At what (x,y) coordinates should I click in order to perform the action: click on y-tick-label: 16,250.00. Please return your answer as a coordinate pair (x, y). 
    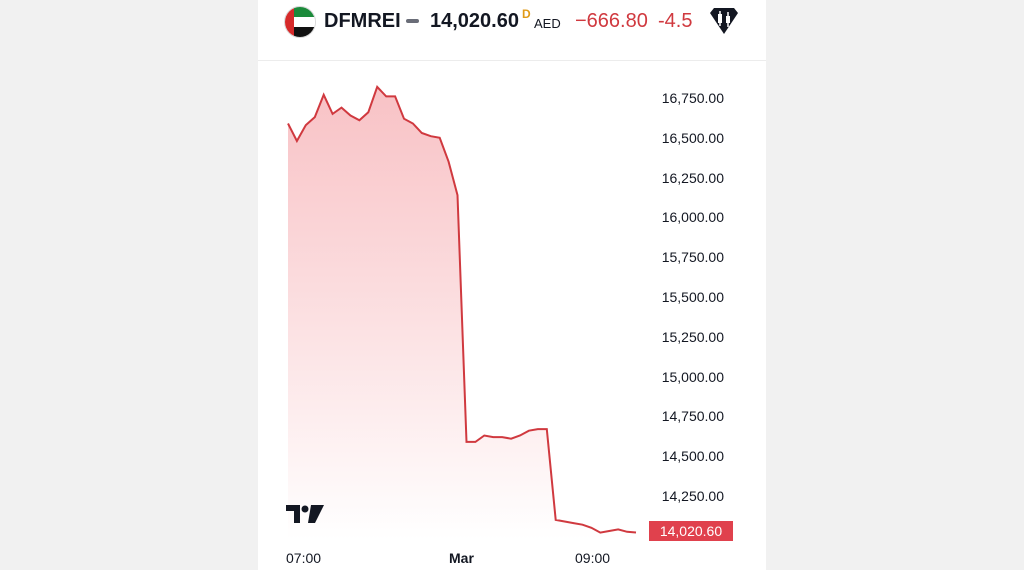
    Looking at the image, I should click on (692, 177).